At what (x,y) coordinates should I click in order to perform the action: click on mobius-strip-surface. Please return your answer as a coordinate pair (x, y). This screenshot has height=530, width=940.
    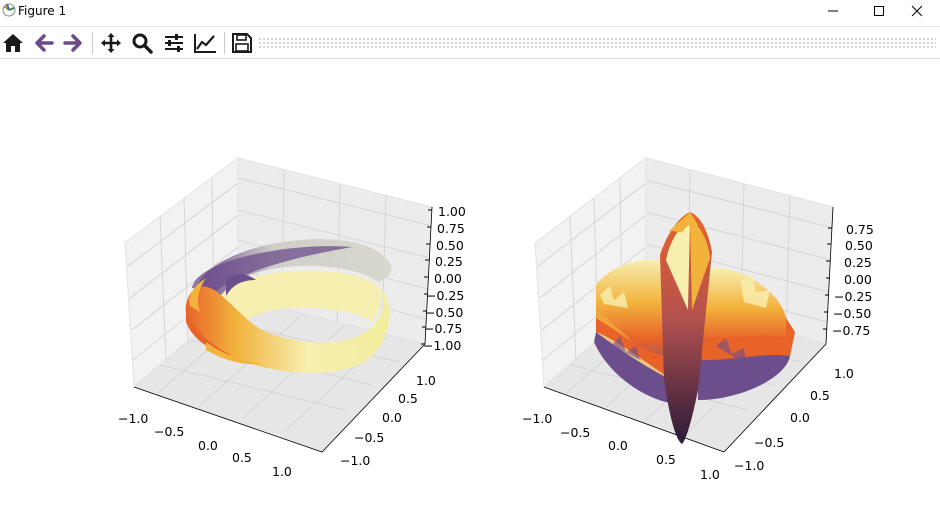
    Looking at the image, I should click on (288, 306).